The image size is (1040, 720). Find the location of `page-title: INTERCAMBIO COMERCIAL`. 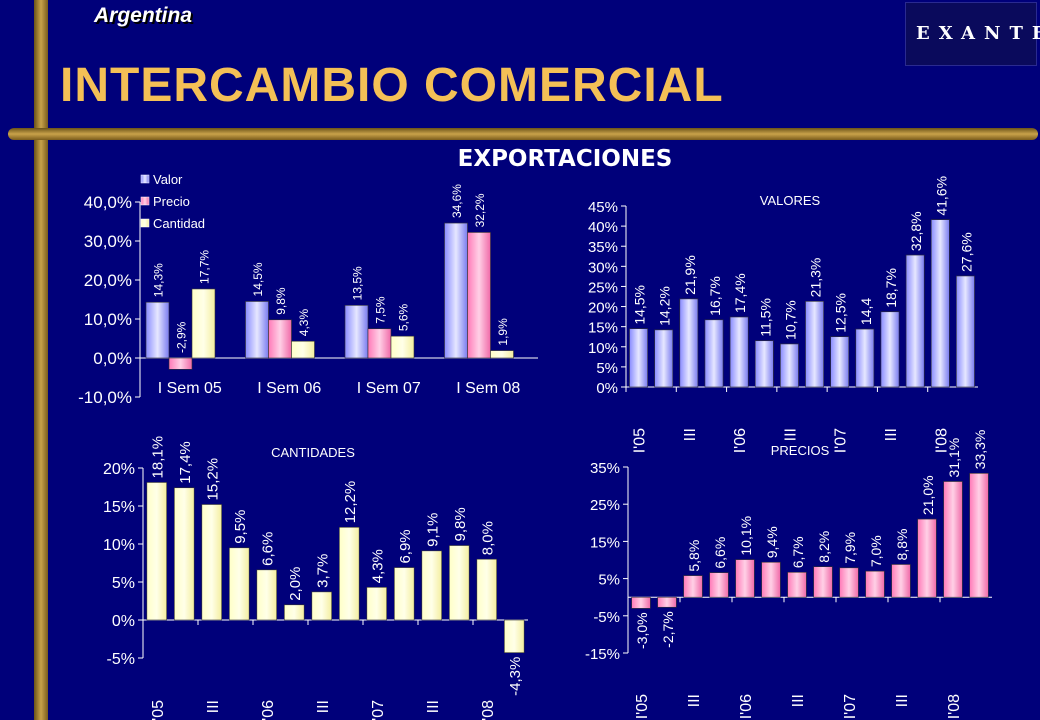

page-title: INTERCAMBIO COMERCIAL is located at coordinates (392, 85).